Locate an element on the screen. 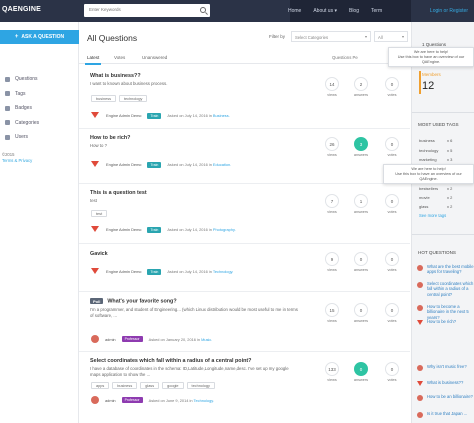 Image resolution: width=474 pixels, height=423 pixels. sidebar-tag: bestsellers x 2 is located at coordinates (435, 188).